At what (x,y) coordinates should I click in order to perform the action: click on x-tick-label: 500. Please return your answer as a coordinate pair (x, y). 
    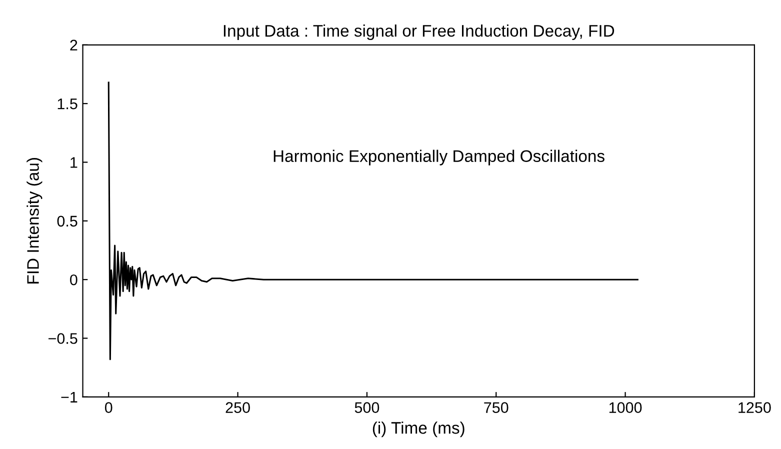
    Looking at the image, I should click on (367, 407).